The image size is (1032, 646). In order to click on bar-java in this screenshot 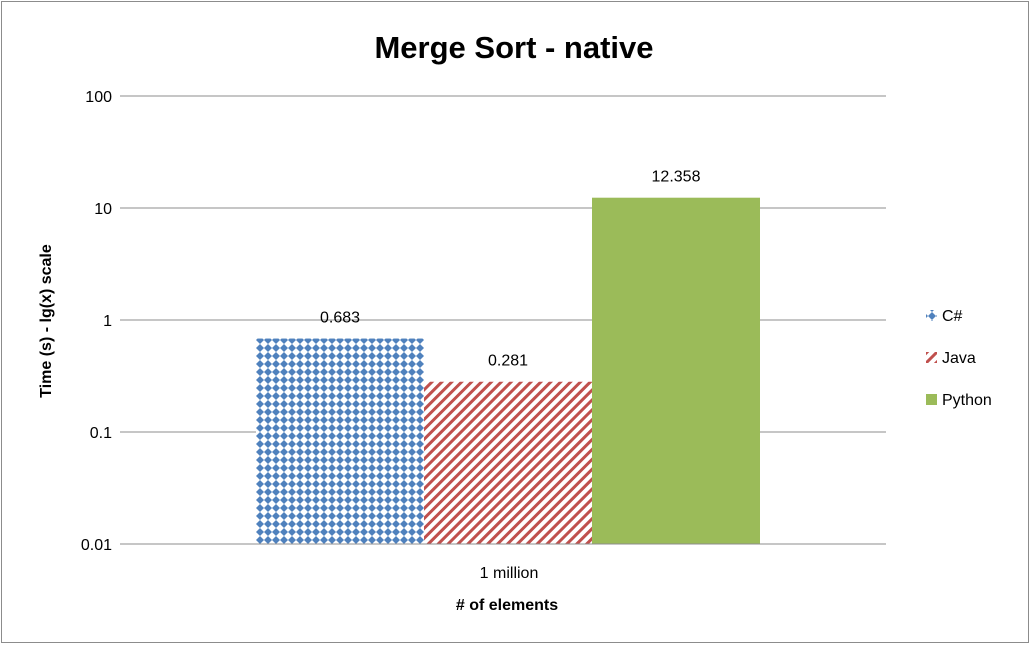, I will do `click(508, 462)`.